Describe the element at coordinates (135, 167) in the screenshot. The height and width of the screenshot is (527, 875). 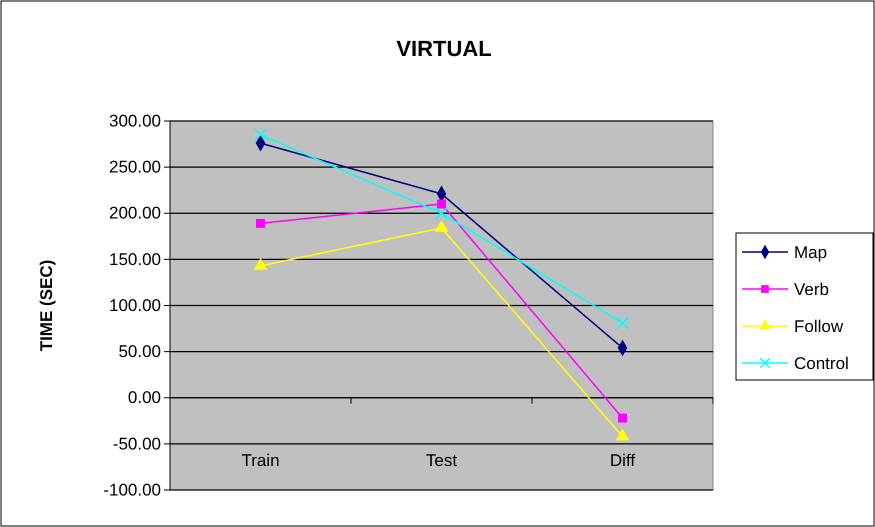
I see `y-tick-label: 250.00` at that location.